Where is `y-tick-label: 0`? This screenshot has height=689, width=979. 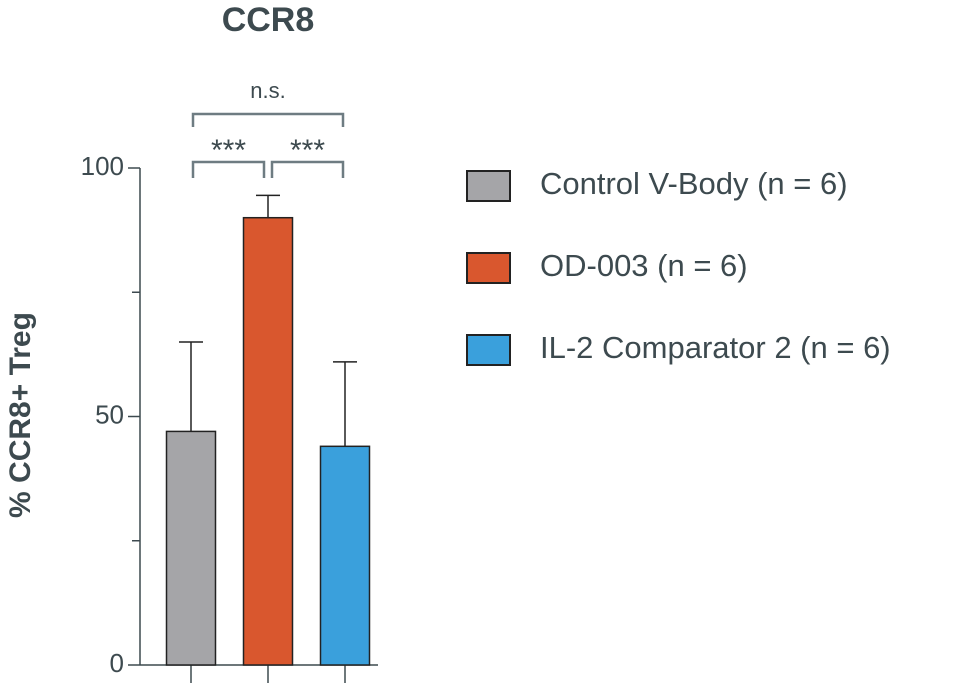 y-tick-label: 0 is located at coordinates (117, 663).